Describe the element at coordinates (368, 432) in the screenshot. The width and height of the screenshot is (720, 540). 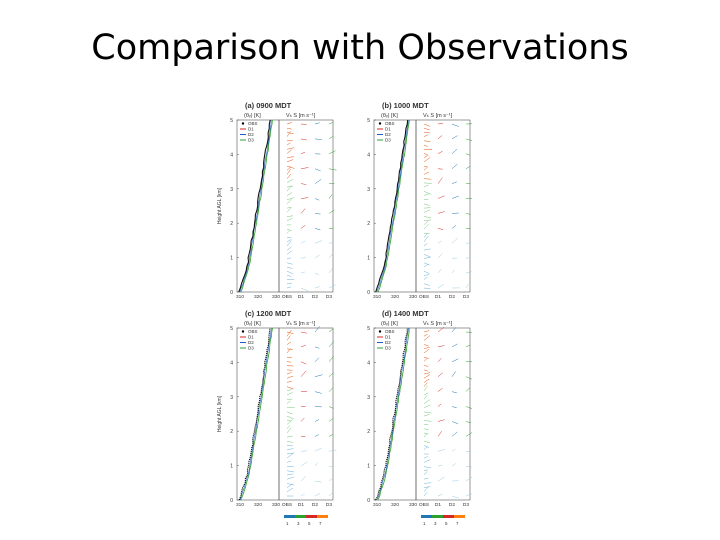
I see `y-tick-label: 2` at that location.